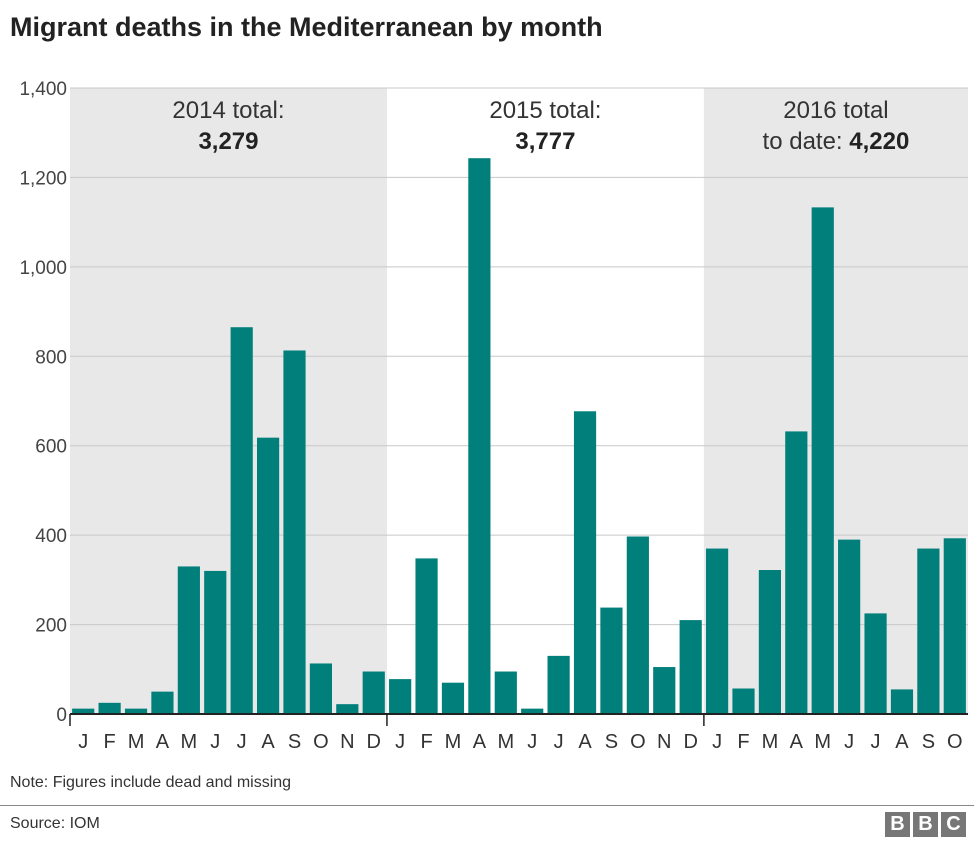 The height and width of the screenshot is (843, 976). Describe the element at coordinates (43, 89) in the screenshot. I see `y-tick-label: 1,400` at that location.